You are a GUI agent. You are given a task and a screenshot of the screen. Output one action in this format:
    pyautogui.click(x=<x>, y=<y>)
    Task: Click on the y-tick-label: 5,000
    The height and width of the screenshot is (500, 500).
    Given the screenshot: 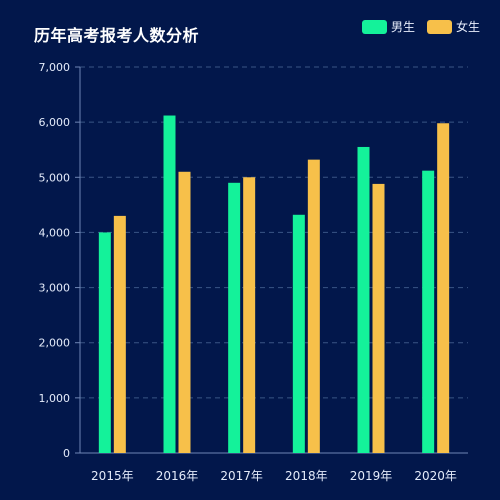 What is the action you would take?
    pyautogui.click(x=55, y=177)
    